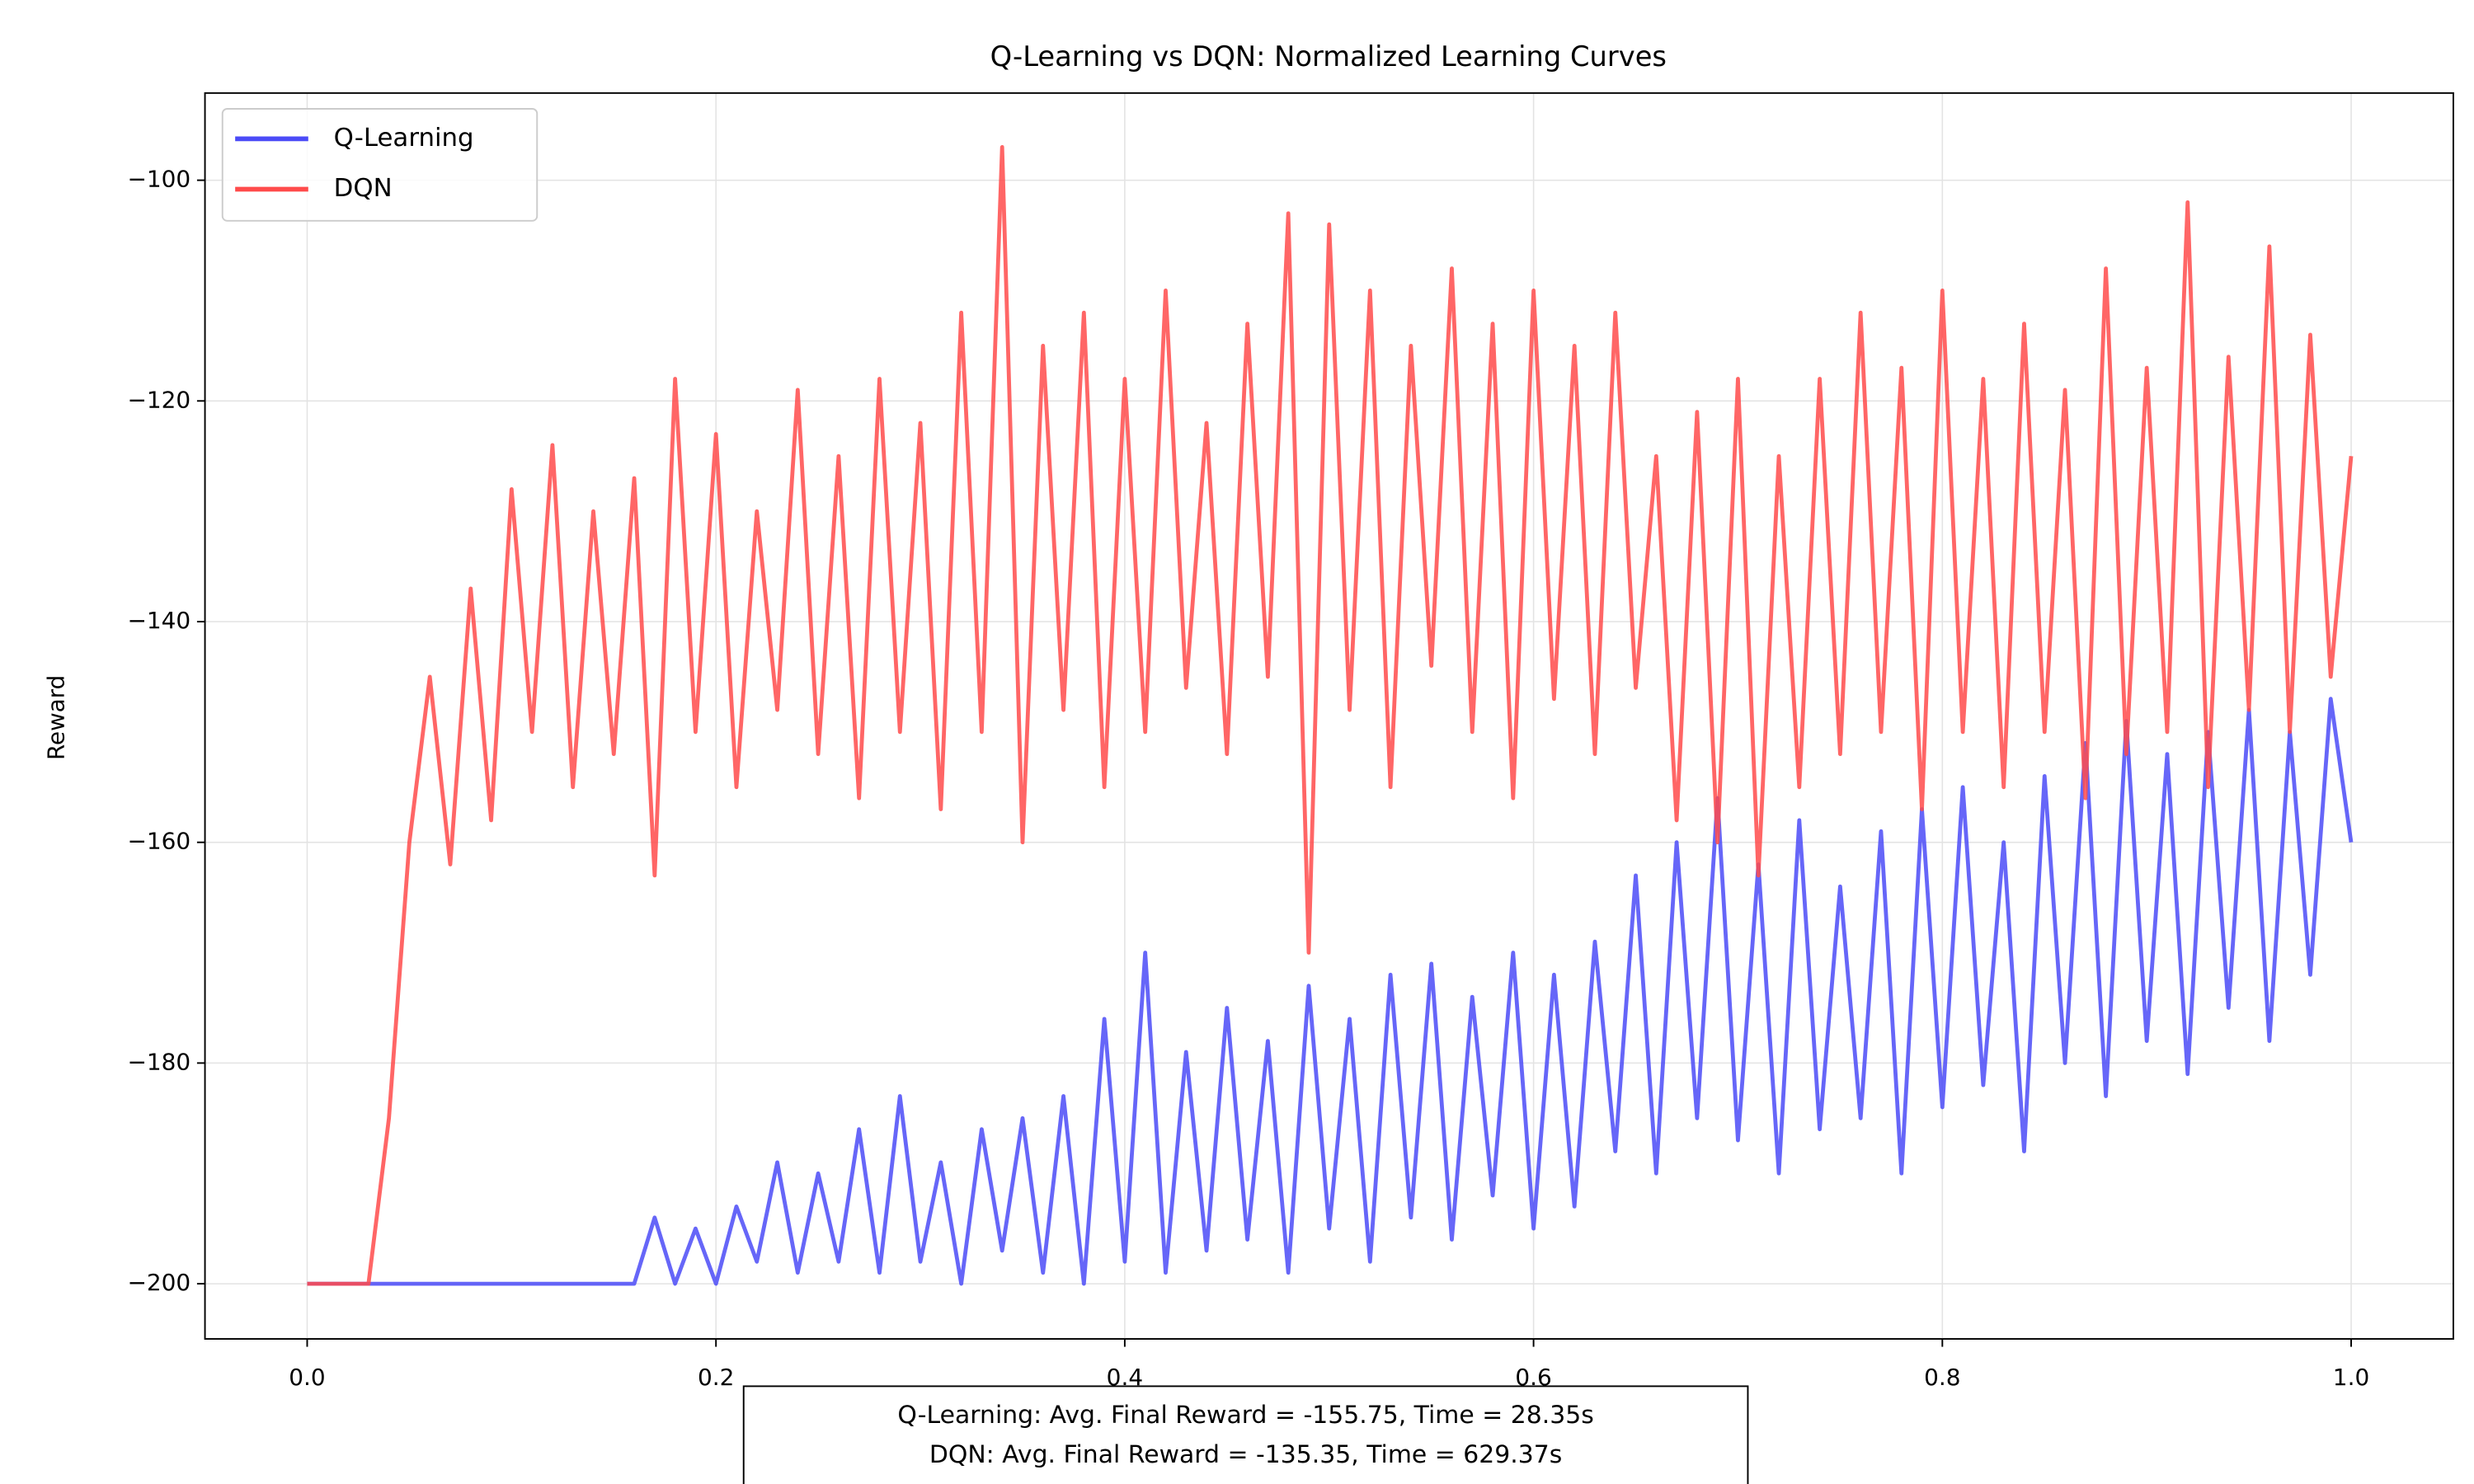  What do you see at coordinates (716, 1377) in the screenshot?
I see `x-tick-label: 0.2` at bounding box center [716, 1377].